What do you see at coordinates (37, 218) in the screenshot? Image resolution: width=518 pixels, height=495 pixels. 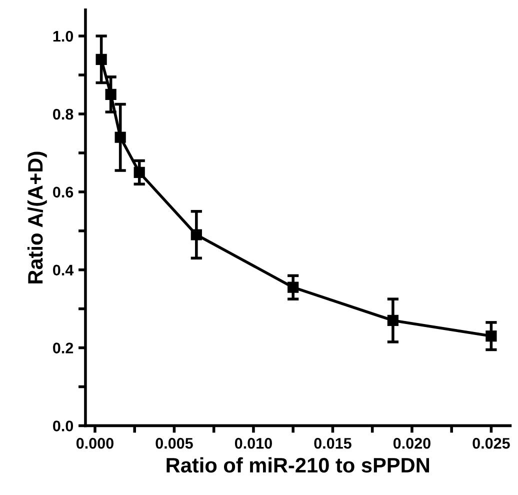 I see `y-axis-title: Ratio A/(A+D)` at bounding box center [37, 218].